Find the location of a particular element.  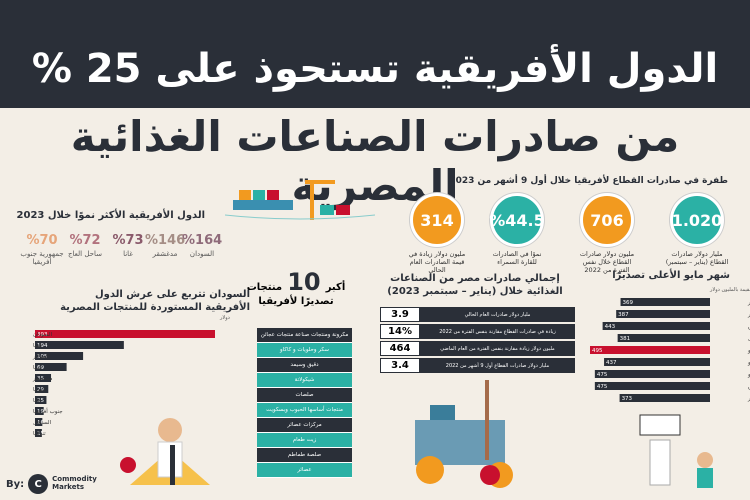

egypt-stat-label: مليار دولار صادرات العام الحالي is located at coordinates (497, 314).